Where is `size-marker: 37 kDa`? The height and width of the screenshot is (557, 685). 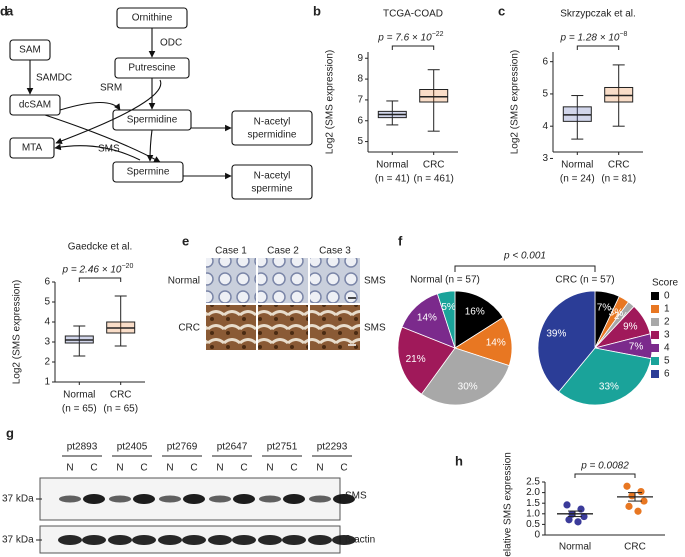 size-marker: 37 kDa is located at coordinates (18, 499).